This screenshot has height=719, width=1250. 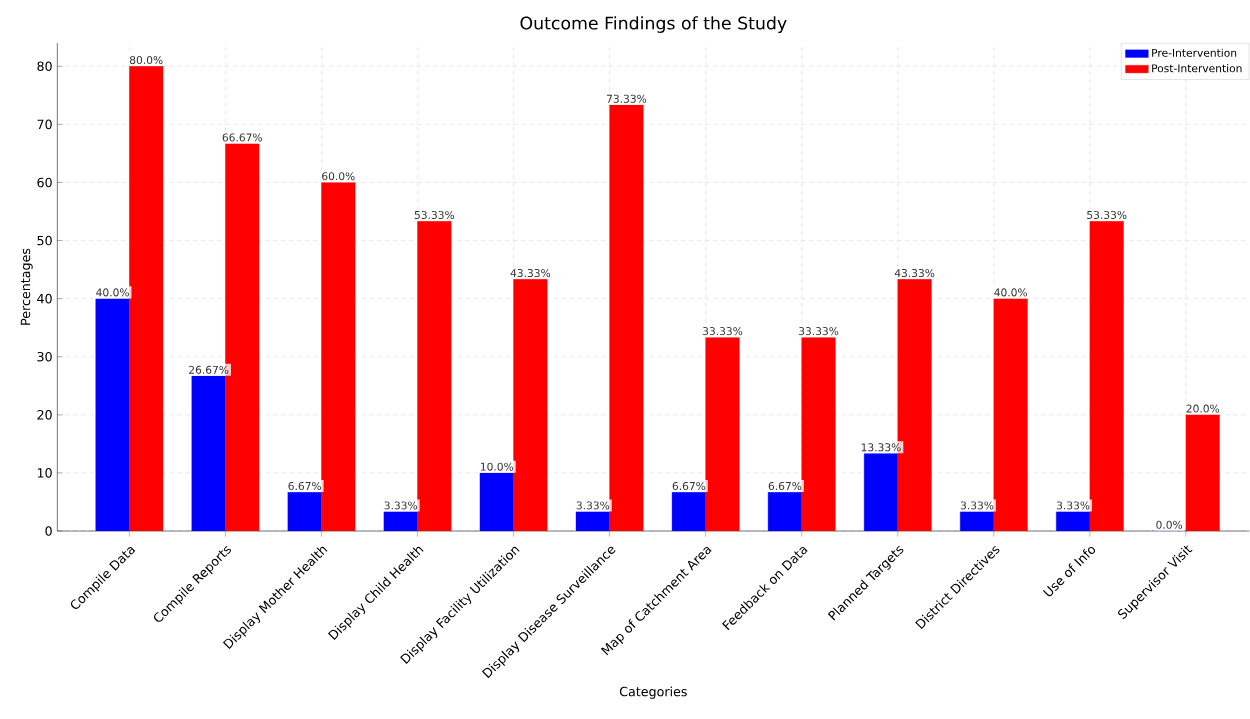 What do you see at coordinates (44, 124) in the screenshot?
I see `y-tick-label: 70` at bounding box center [44, 124].